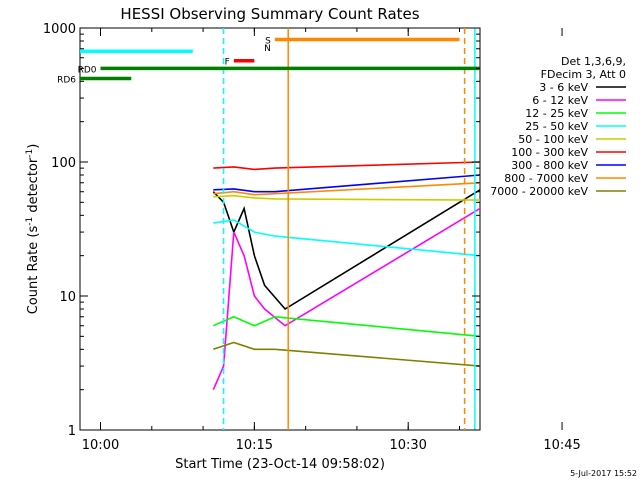 The height and width of the screenshot is (480, 640). I want to click on flag-label-7: RD6, so click(66, 80).